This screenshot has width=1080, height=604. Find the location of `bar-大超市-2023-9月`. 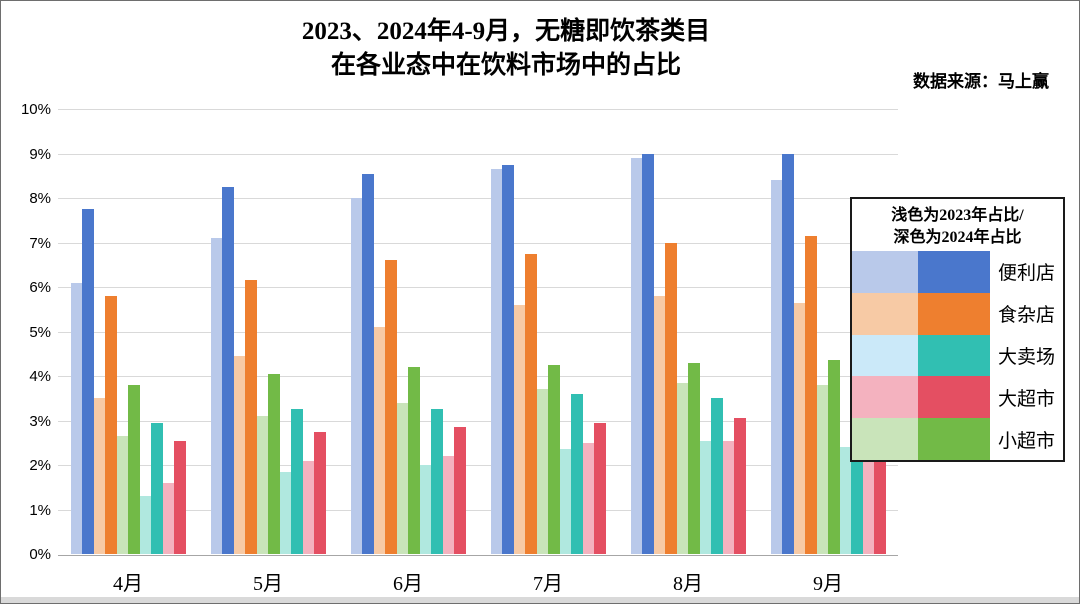

bar-大超市-2023-9月 is located at coordinates (868, 501).